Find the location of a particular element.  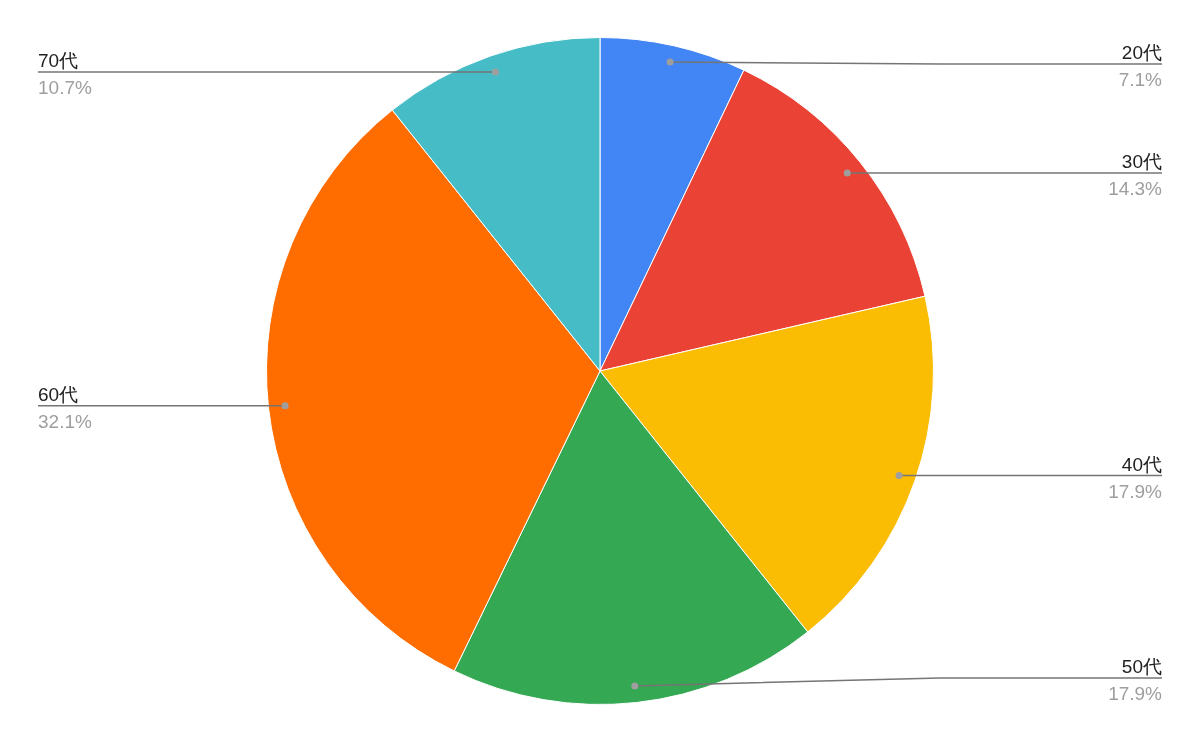

slice-label: 30代 is located at coordinates (1141, 161).